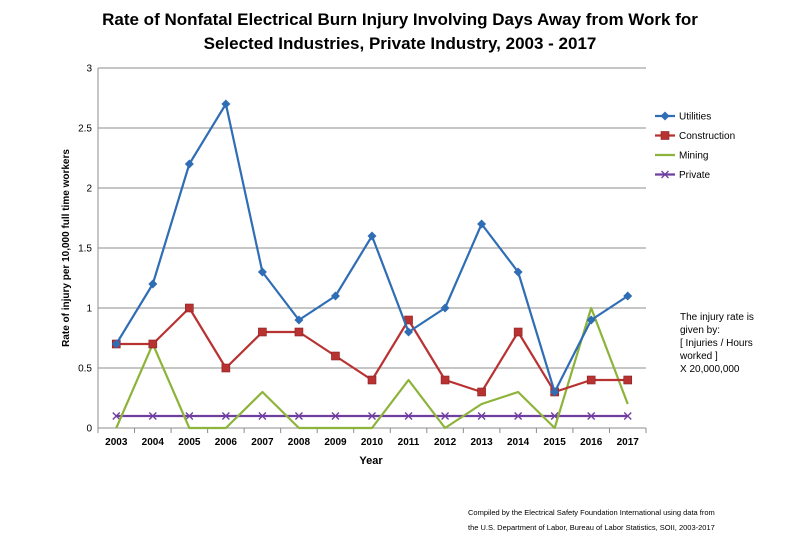 Image resolution: width=800 pixels, height=539 pixels. What do you see at coordinates (717, 317) in the screenshot?
I see `note-line: The injury rate is` at bounding box center [717, 317].